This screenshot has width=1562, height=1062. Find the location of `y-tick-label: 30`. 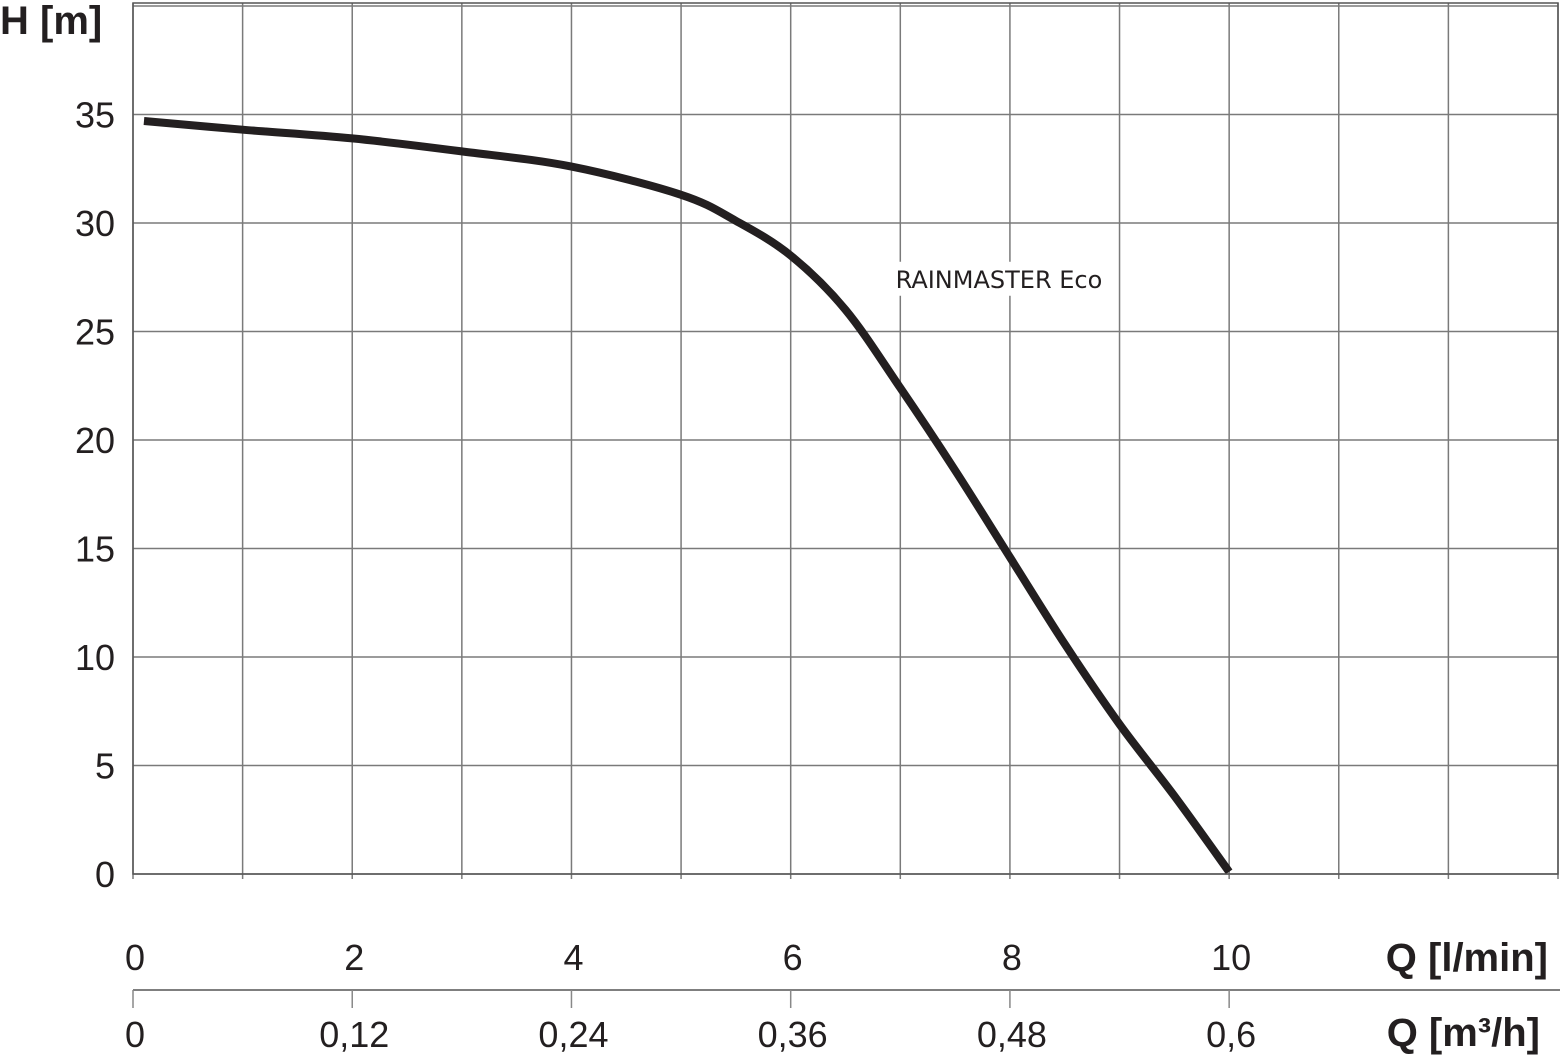

y-tick-label: 30 is located at coordinates (95, 223).